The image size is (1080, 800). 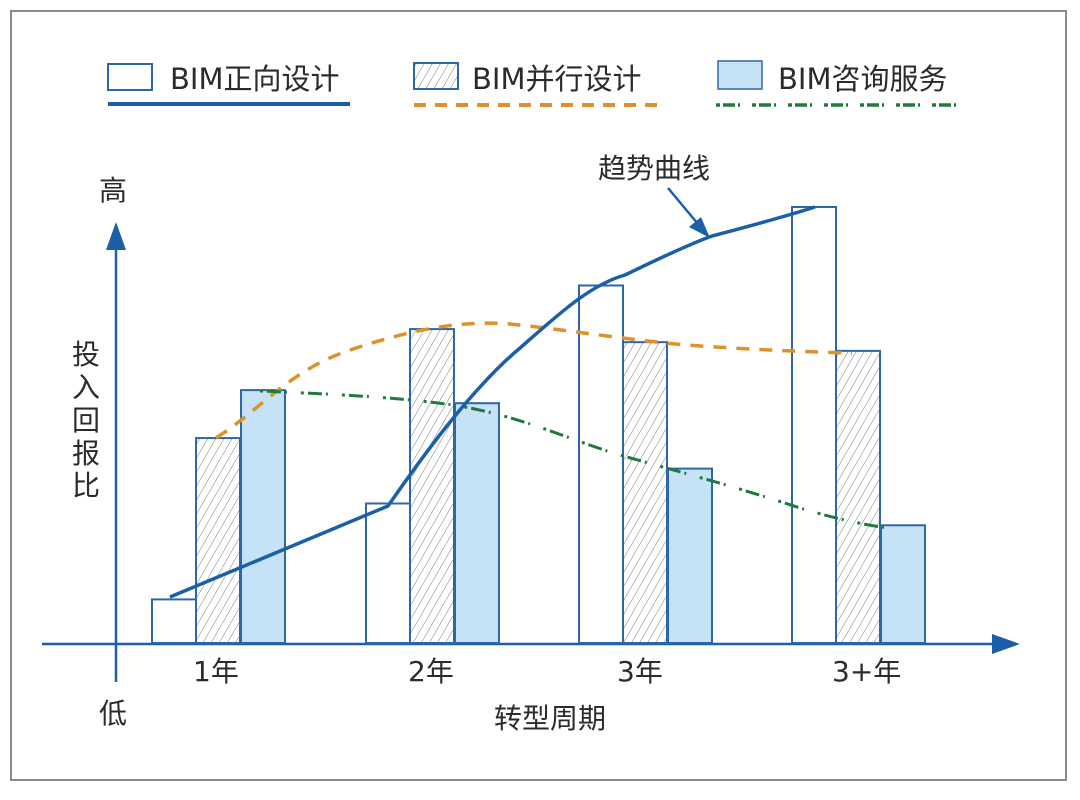 I want to click on y-low-label: 低, so click(x=113, y=713).